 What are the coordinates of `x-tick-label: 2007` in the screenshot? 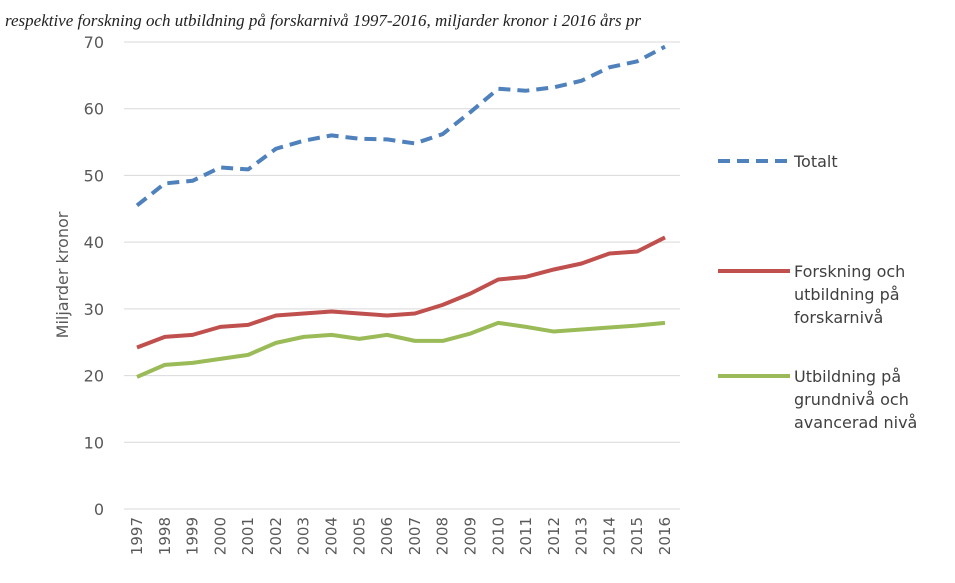 It's located at (415, 536).